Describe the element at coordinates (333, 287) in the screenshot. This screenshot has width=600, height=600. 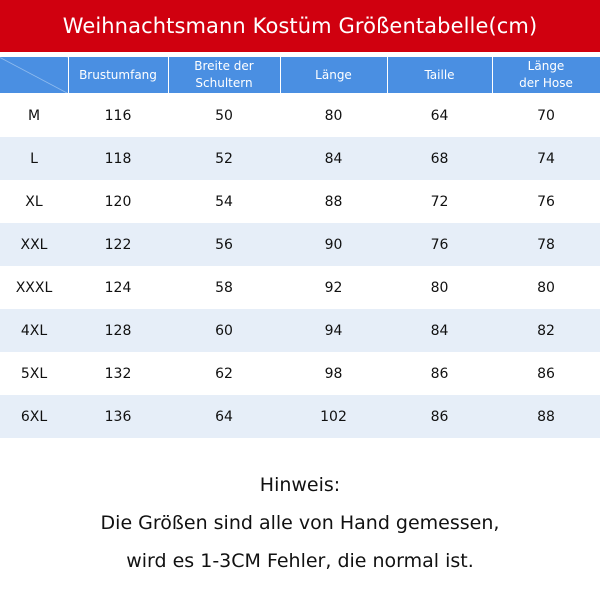
I see `length-cell: 92` at that location.